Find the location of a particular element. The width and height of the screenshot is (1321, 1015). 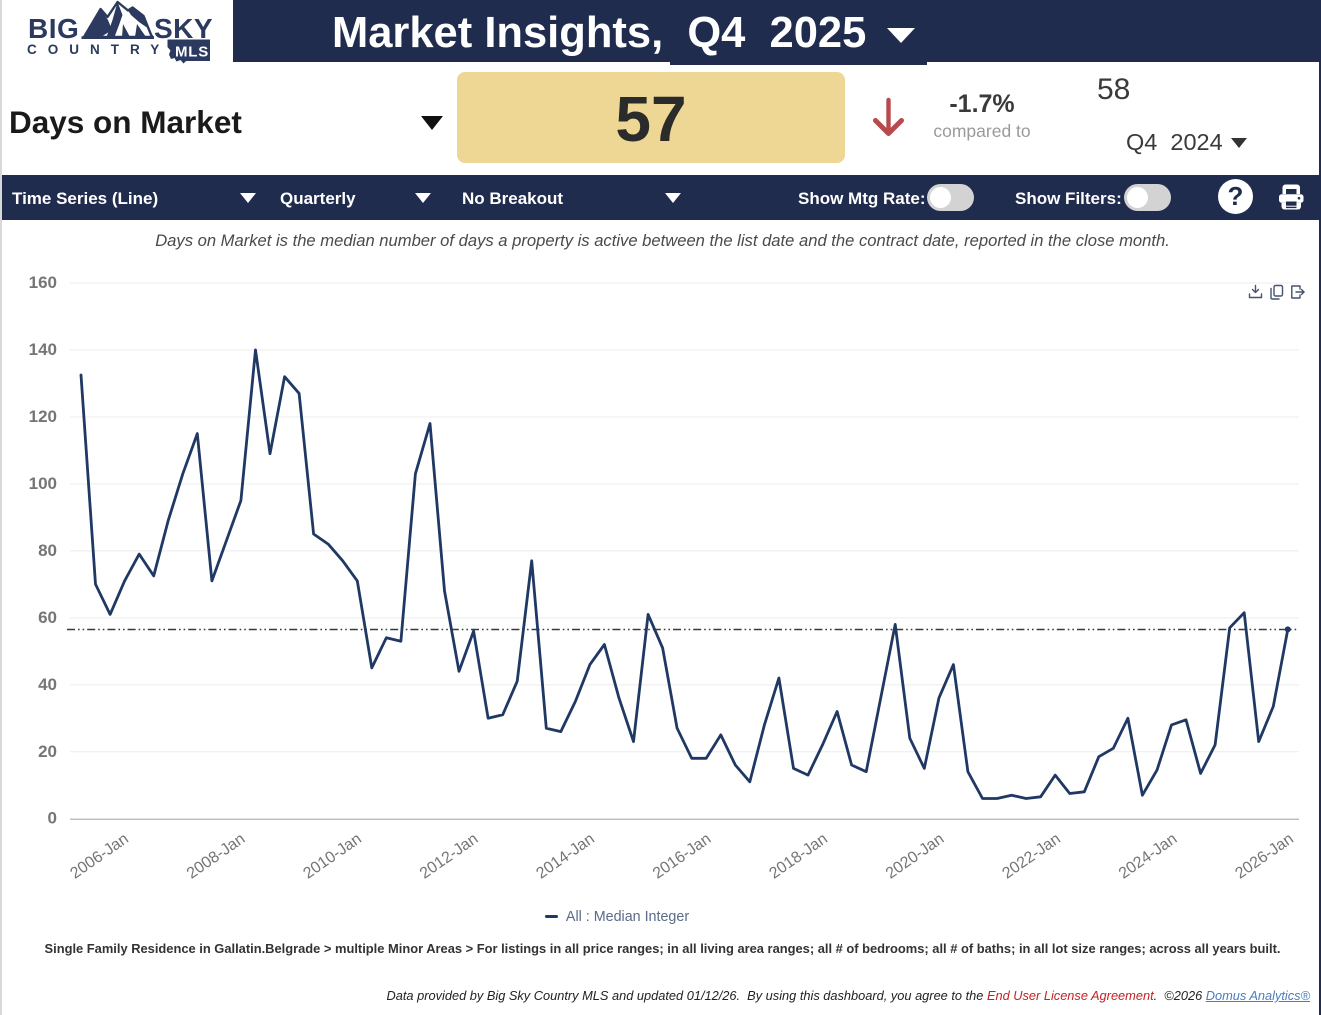

svg-text: 2024-Jan is located at coordinates (1148, 856).